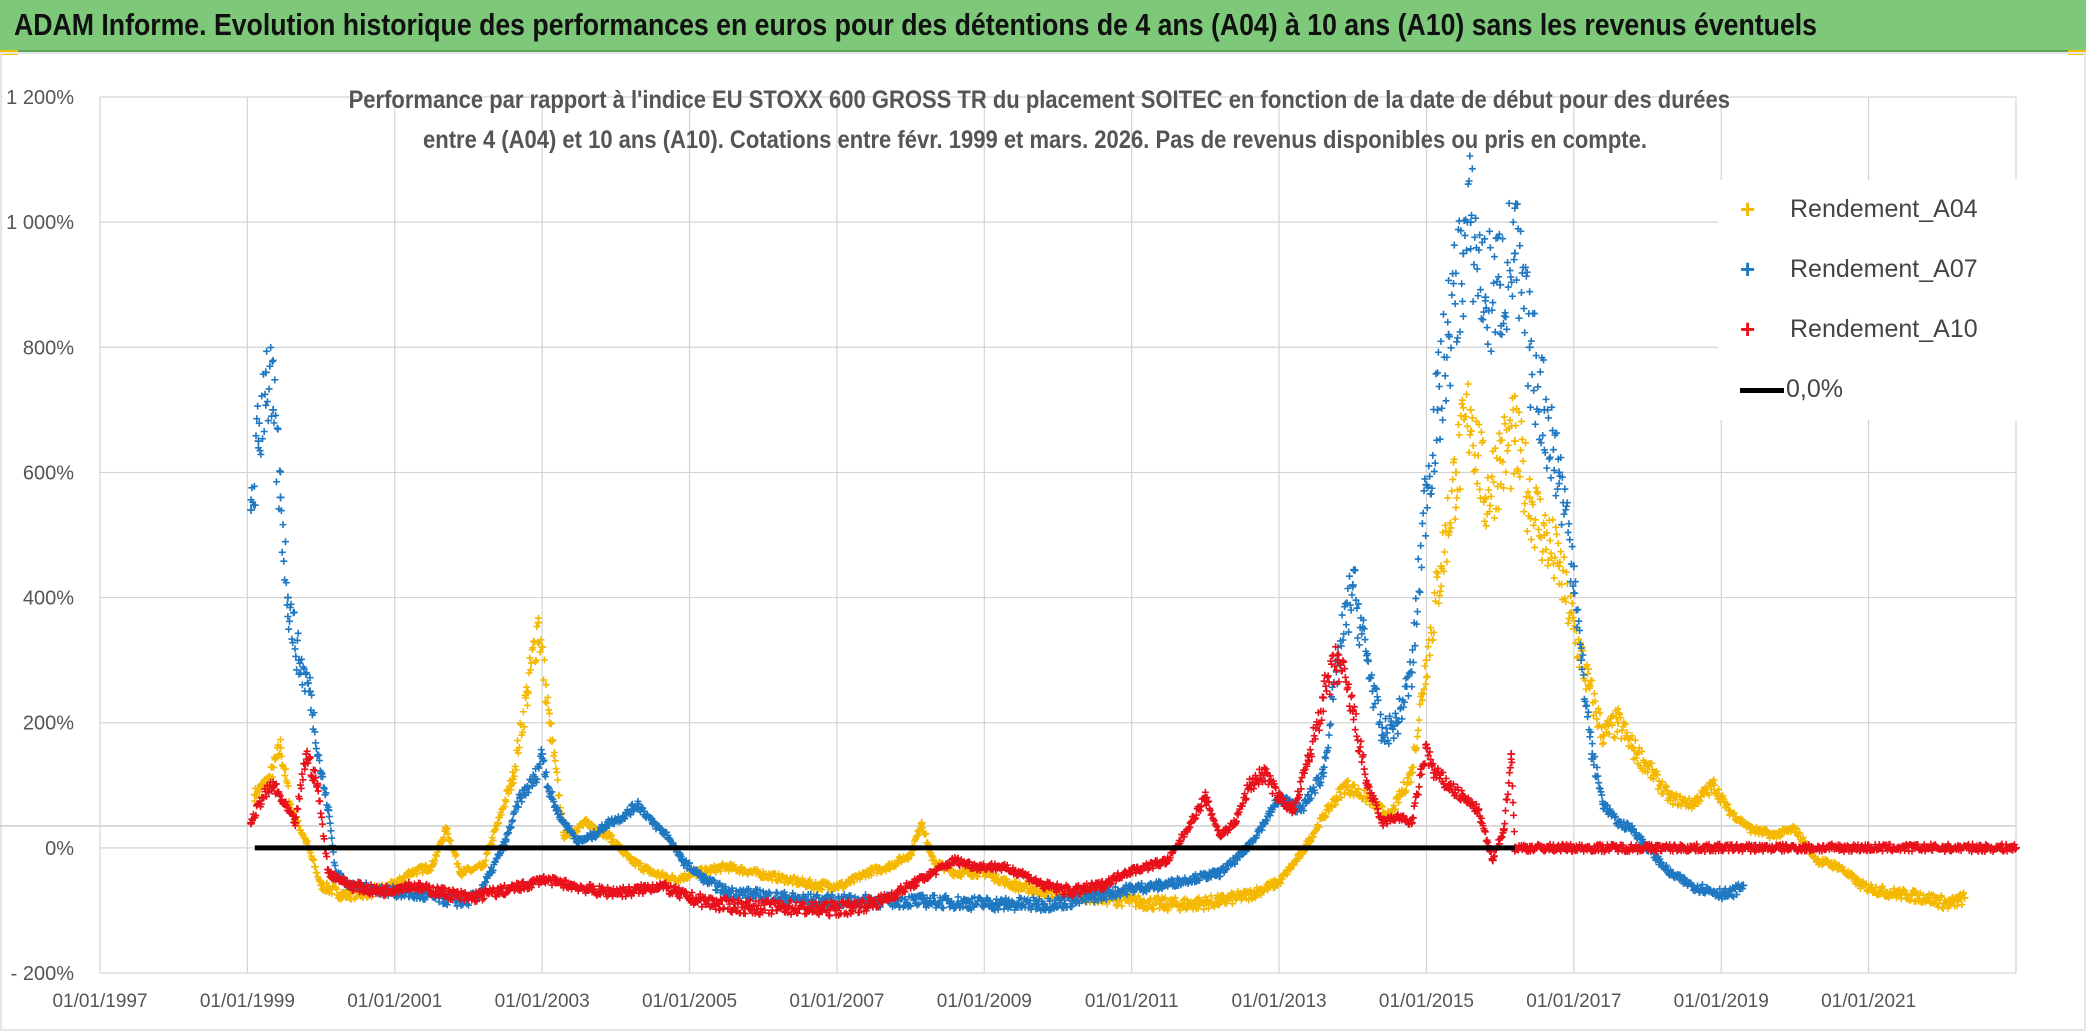 The image size is (2086, 1031). I want to click on y-tick-label: 1 200%, so click(40, 98).